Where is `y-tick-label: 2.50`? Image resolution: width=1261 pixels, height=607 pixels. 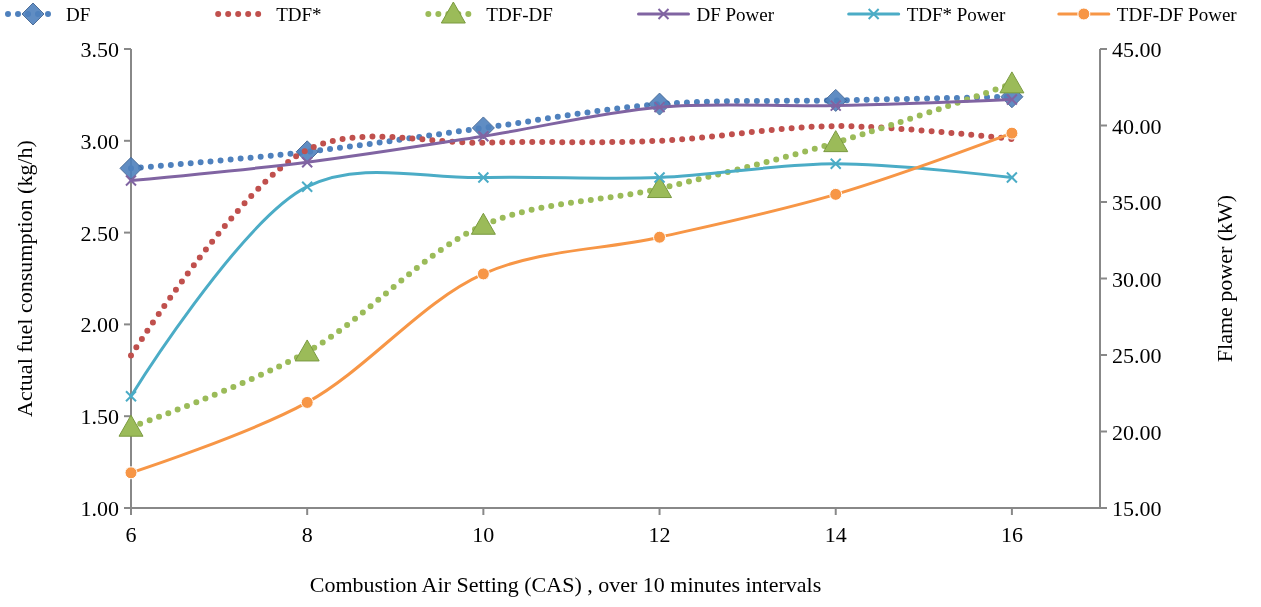 y-tick-label: 2.50 is located at coordinates (99, 233).